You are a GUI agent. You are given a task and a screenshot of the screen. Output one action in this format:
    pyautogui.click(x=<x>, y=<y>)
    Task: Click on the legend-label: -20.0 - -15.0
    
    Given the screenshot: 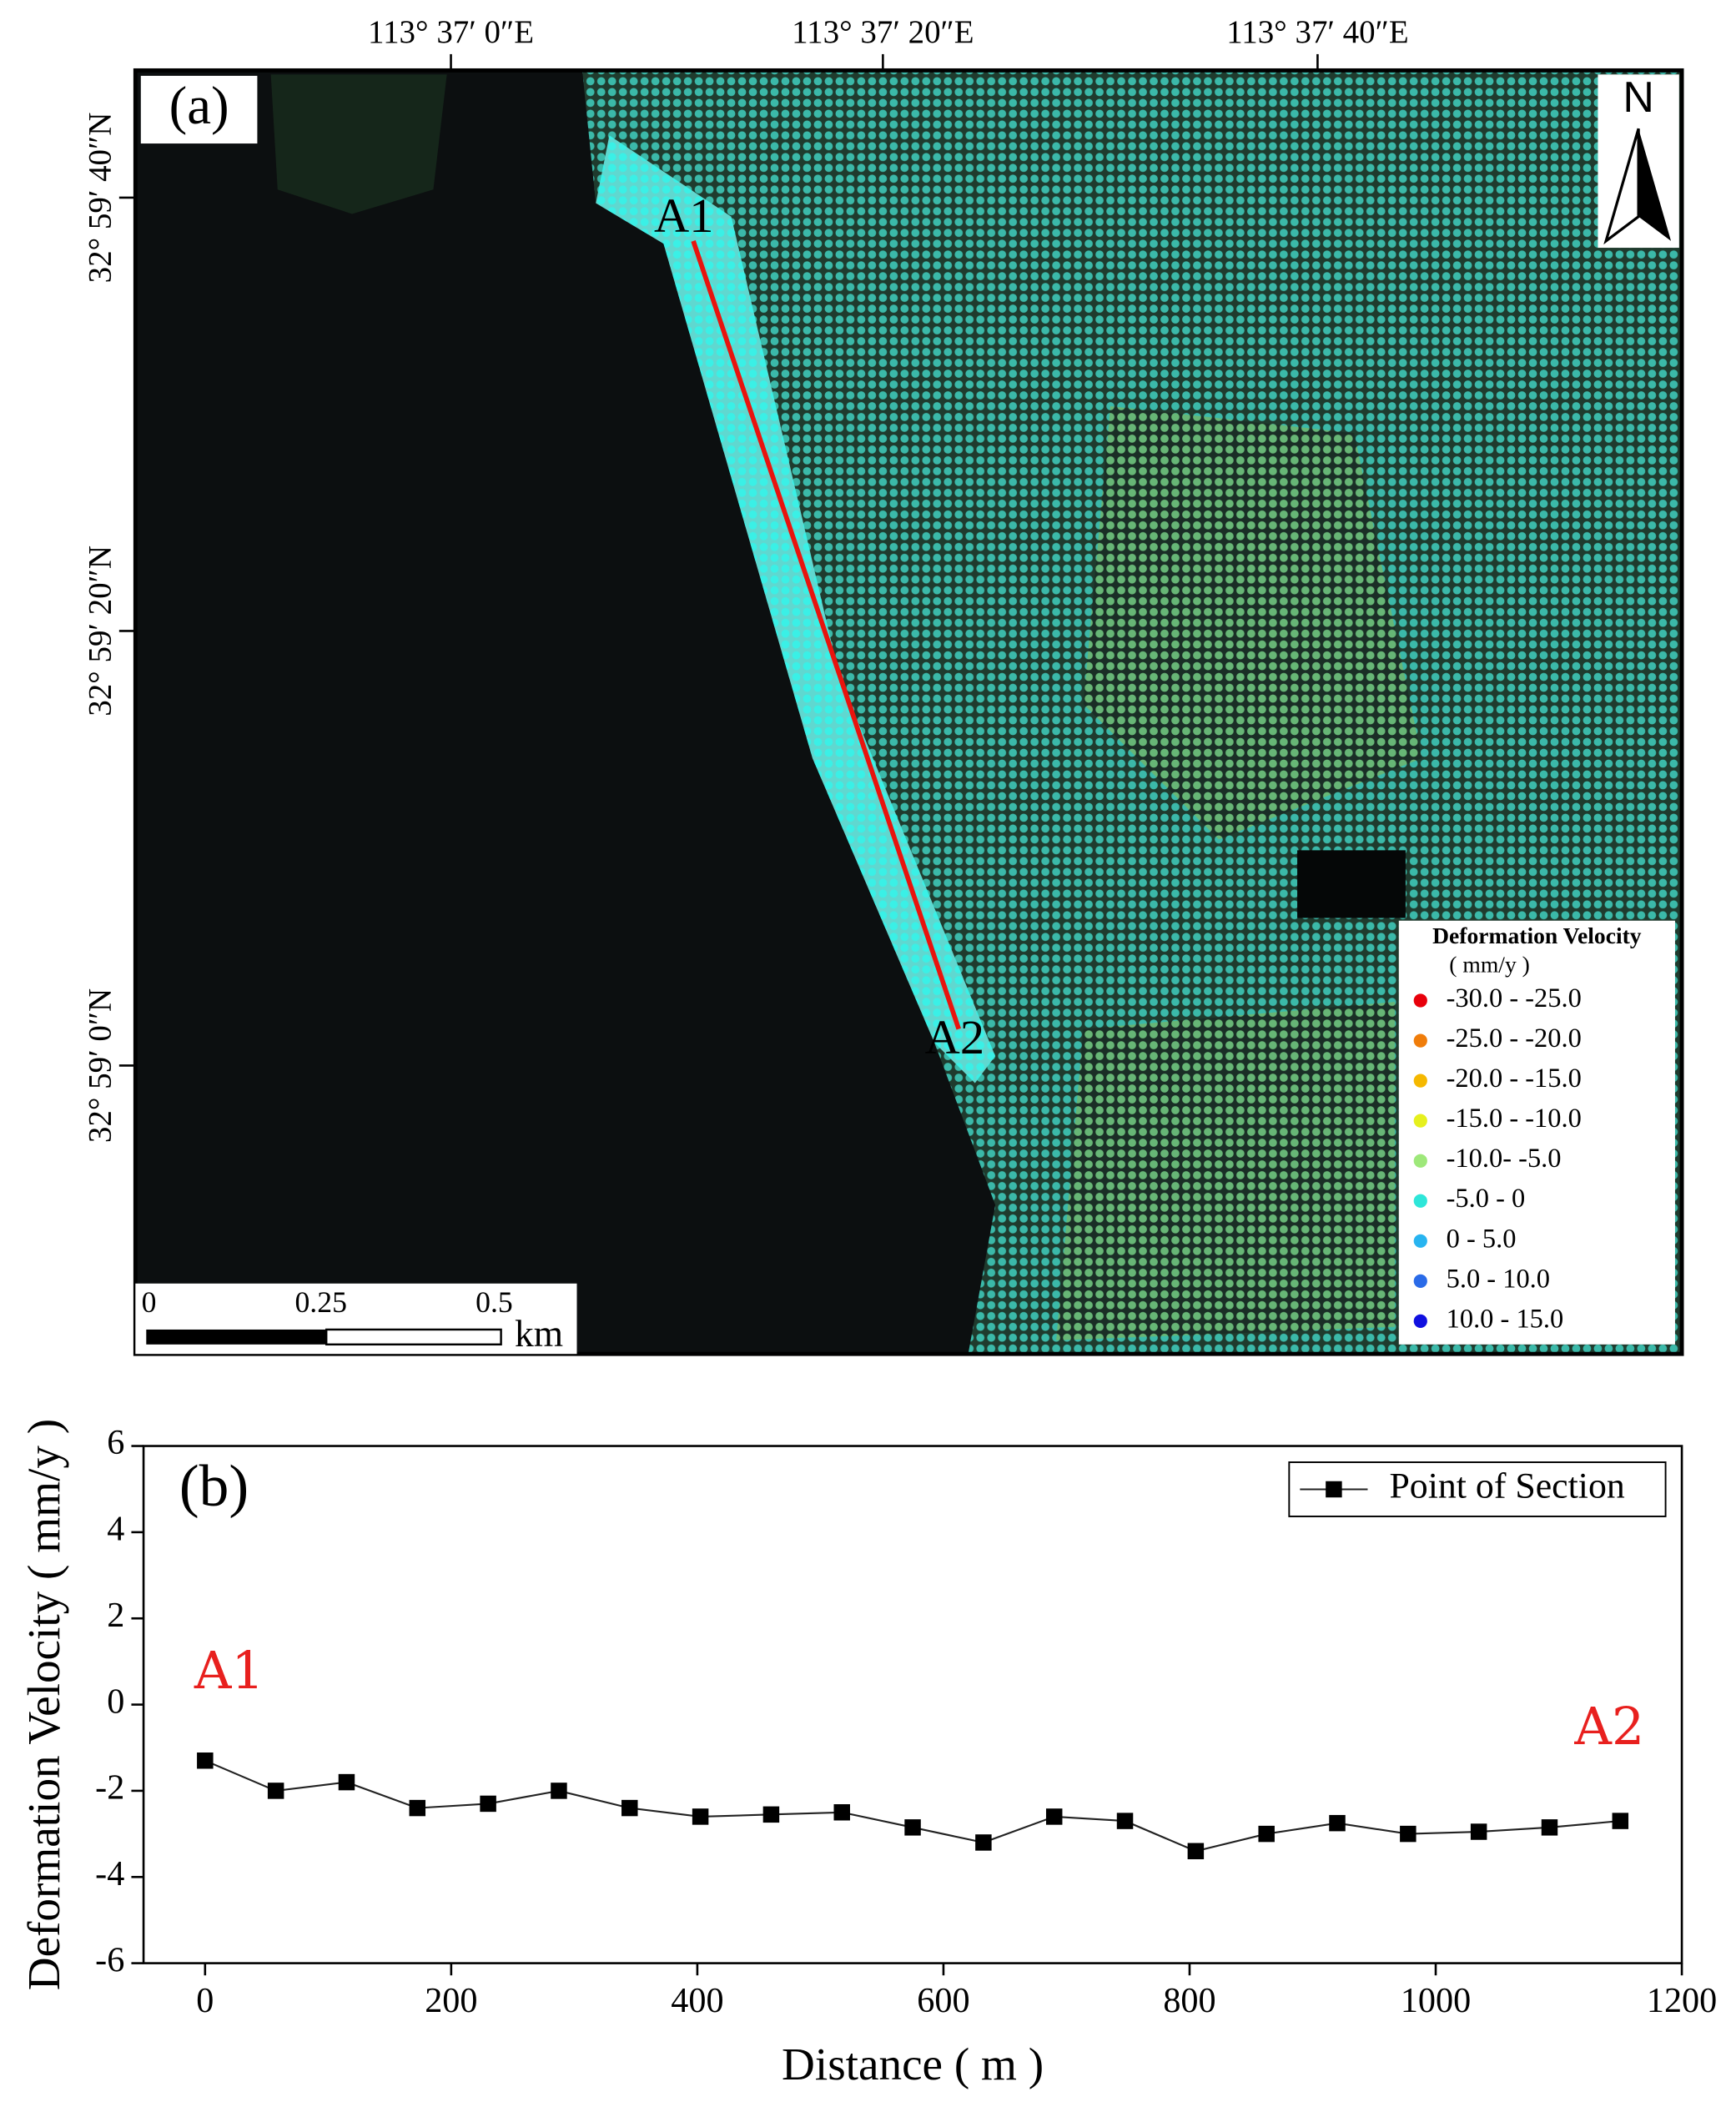 What is the action you would take?
    pyautogui.click(x=1514, y=1079)
    